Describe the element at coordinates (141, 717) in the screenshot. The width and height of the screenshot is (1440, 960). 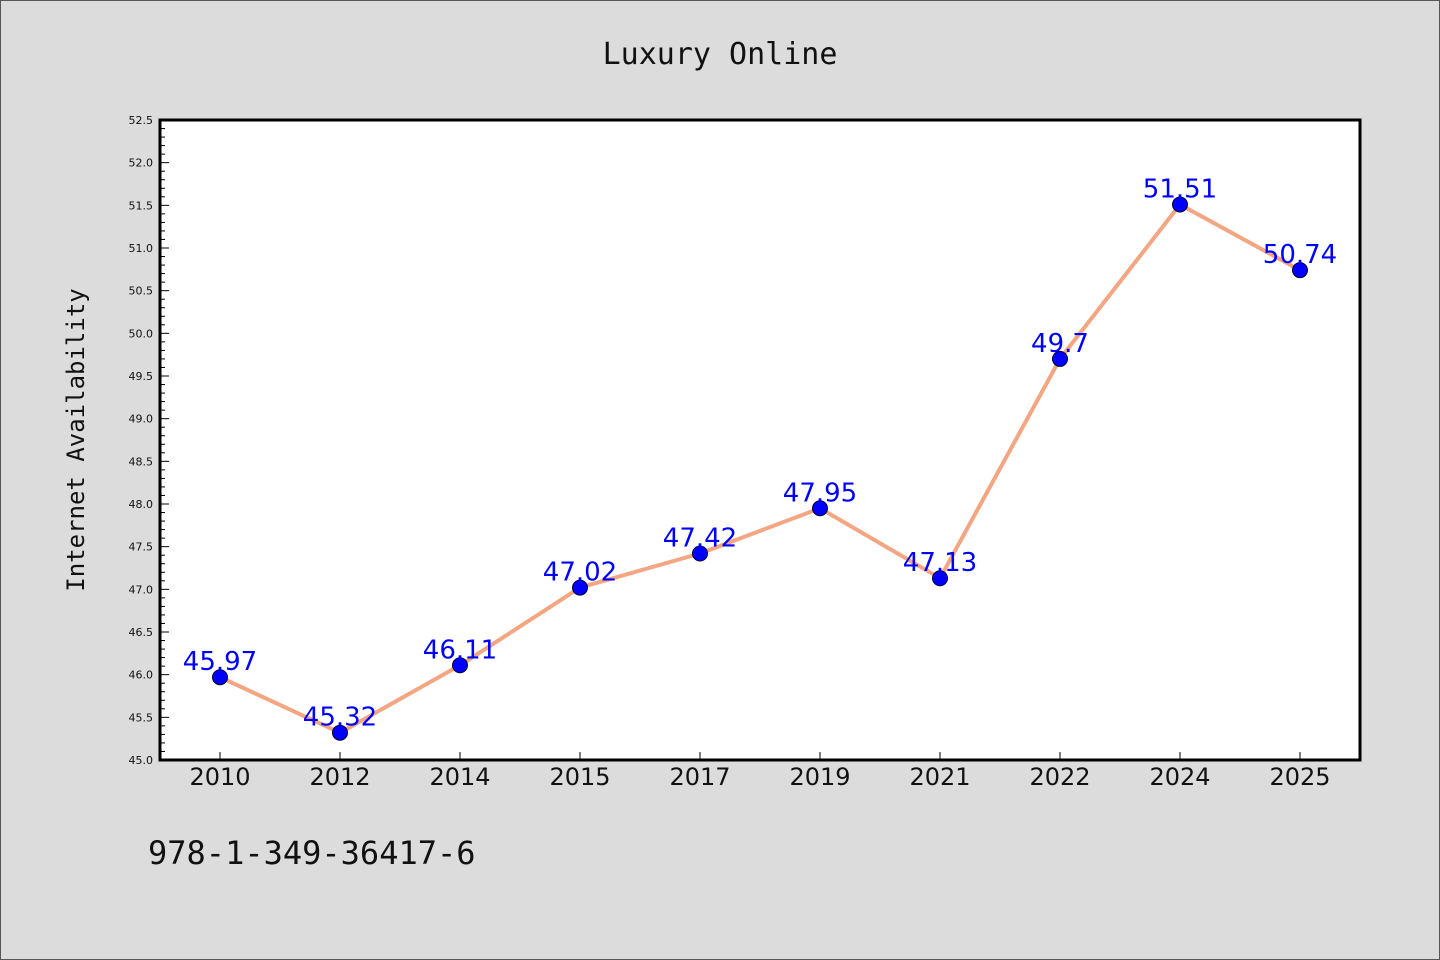
I see `y-tick-label: 45.5` at that location.